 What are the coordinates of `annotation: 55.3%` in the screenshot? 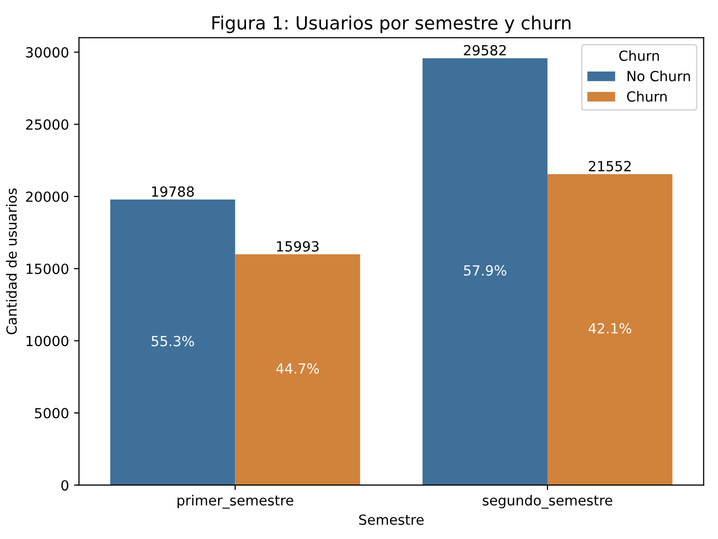 It's located at (173, 341).